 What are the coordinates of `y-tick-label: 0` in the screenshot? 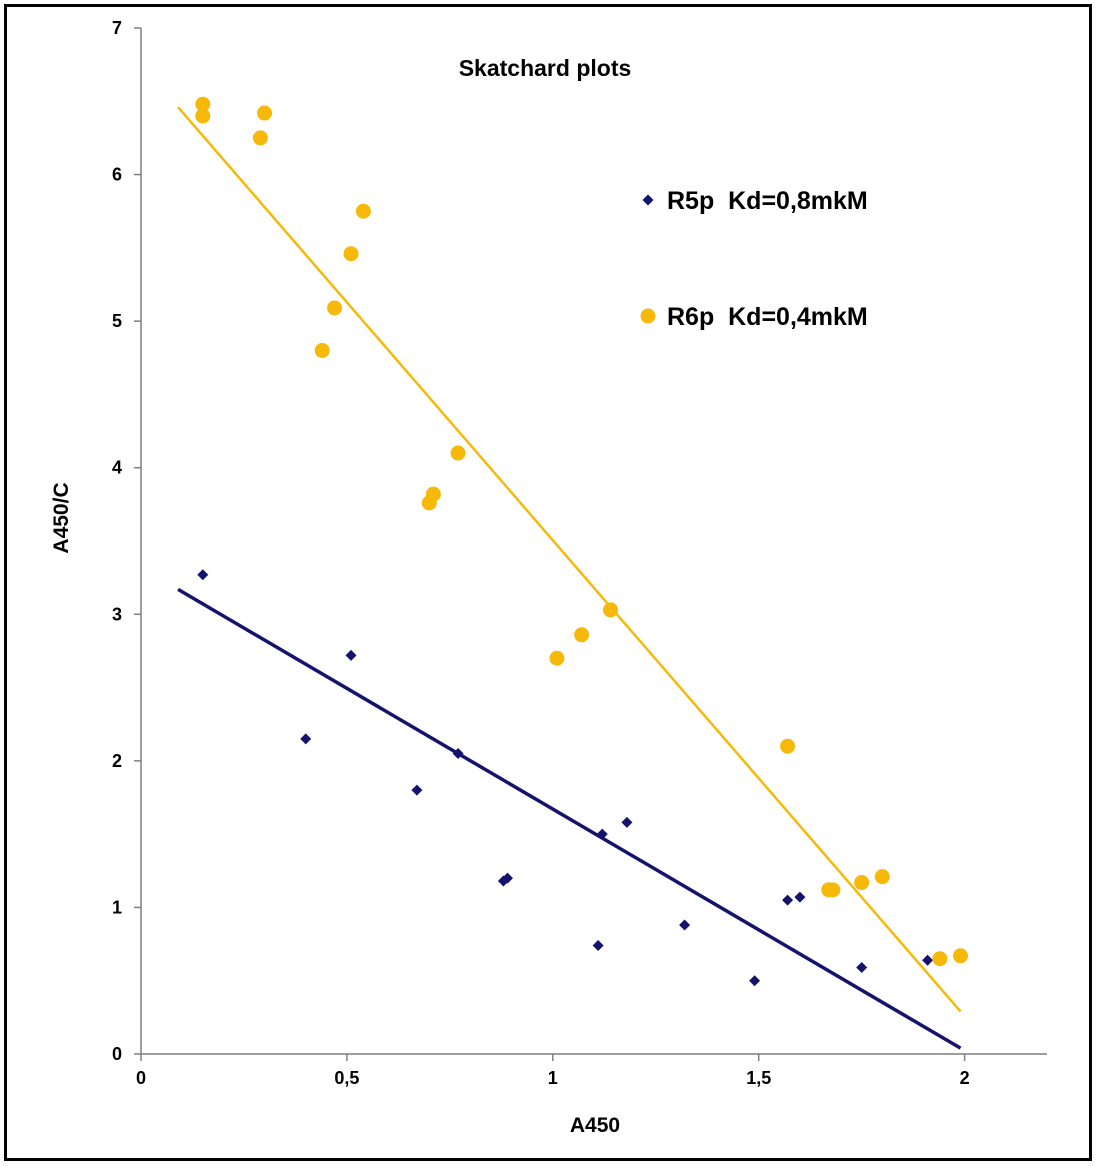 It's located at (117, 1054).